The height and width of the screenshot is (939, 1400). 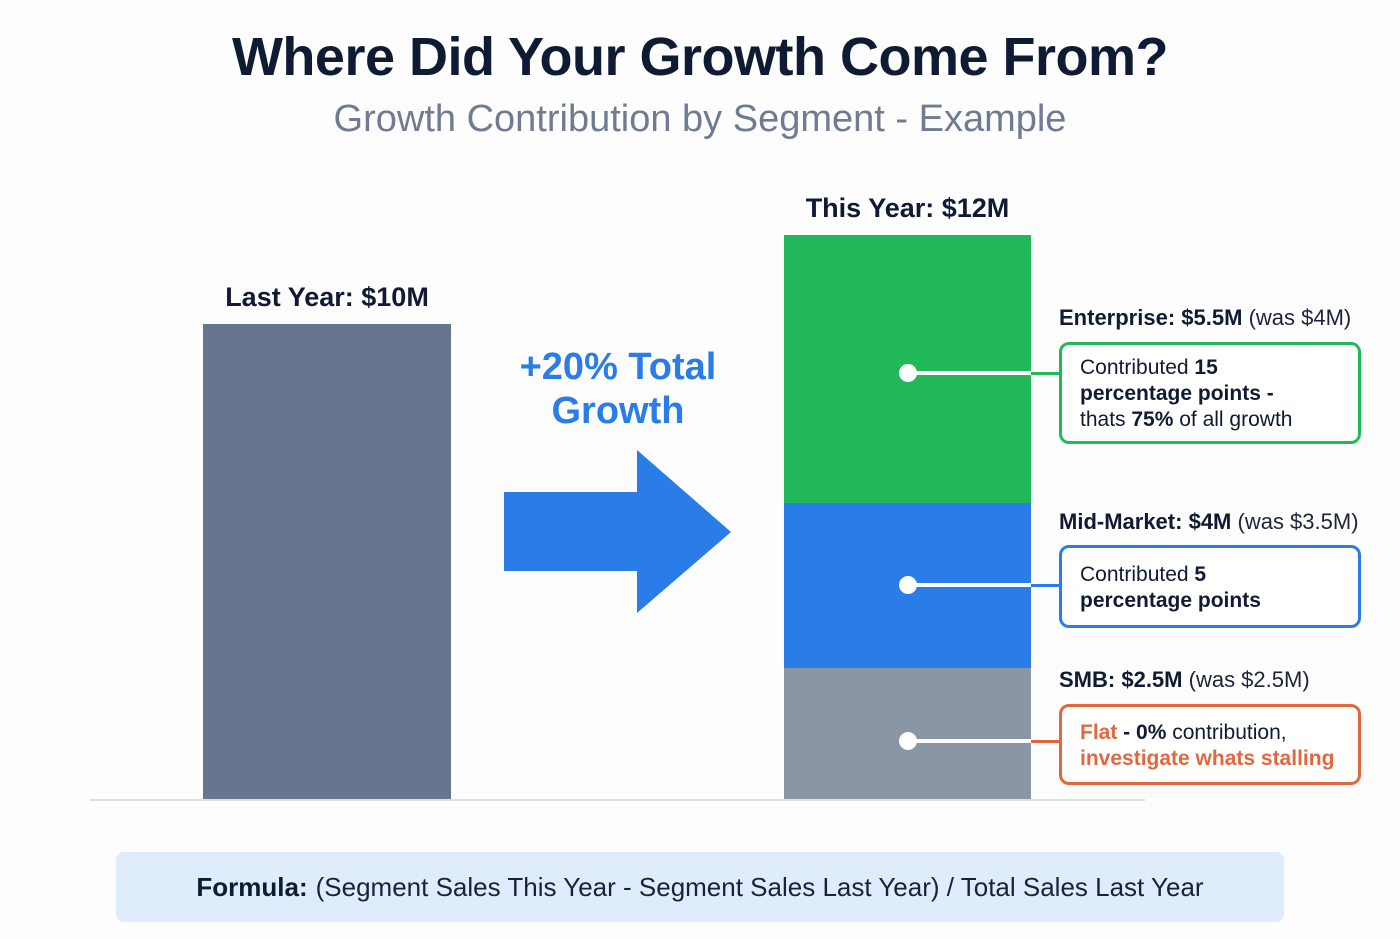 What do you see at coordinates (1106, 419) in the screenshot?
I see `callout-text: thats` at bounding box center [1106, 419].